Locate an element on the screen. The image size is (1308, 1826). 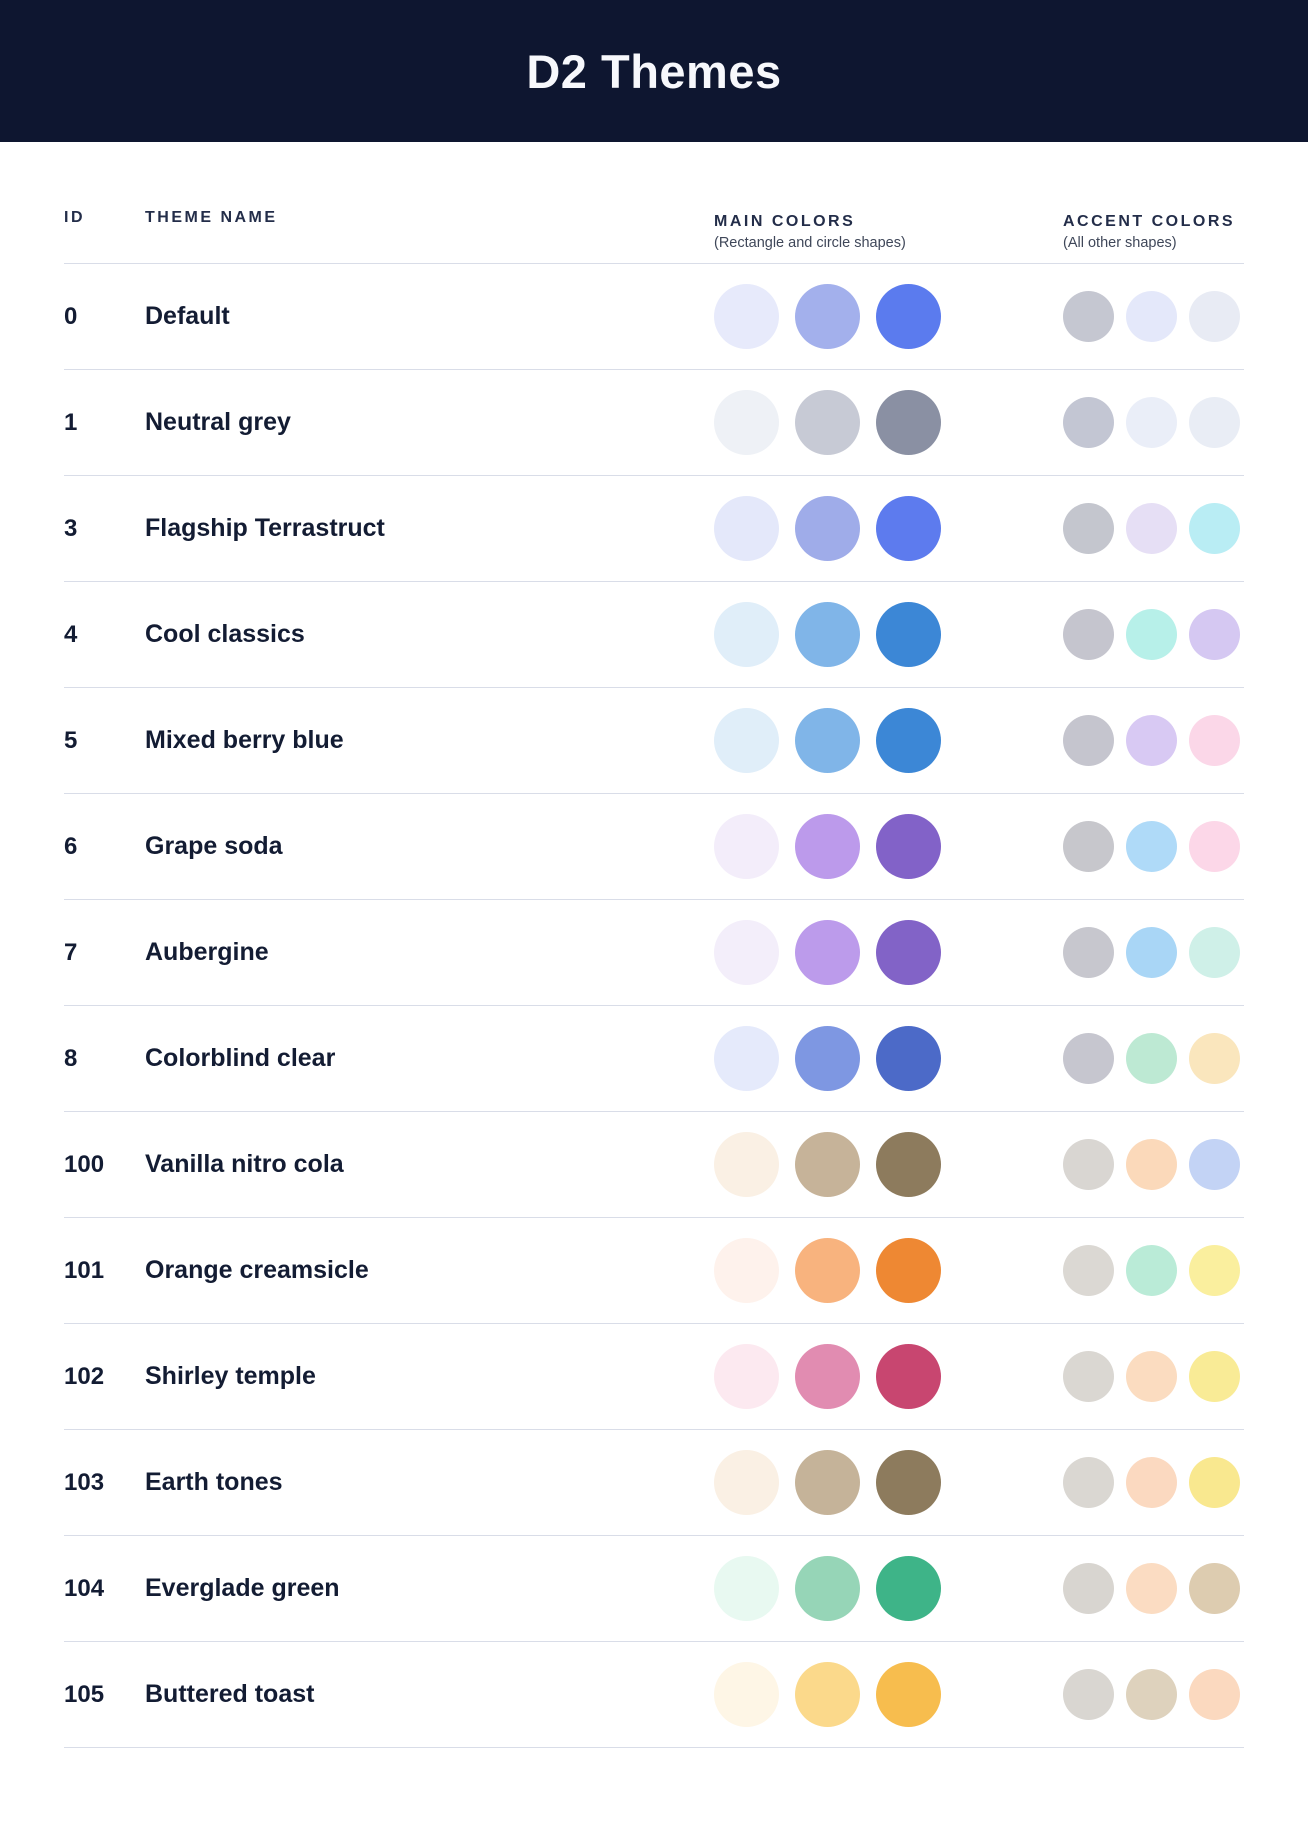
theme-name: Cool classics is located at coordinates (225, 634).